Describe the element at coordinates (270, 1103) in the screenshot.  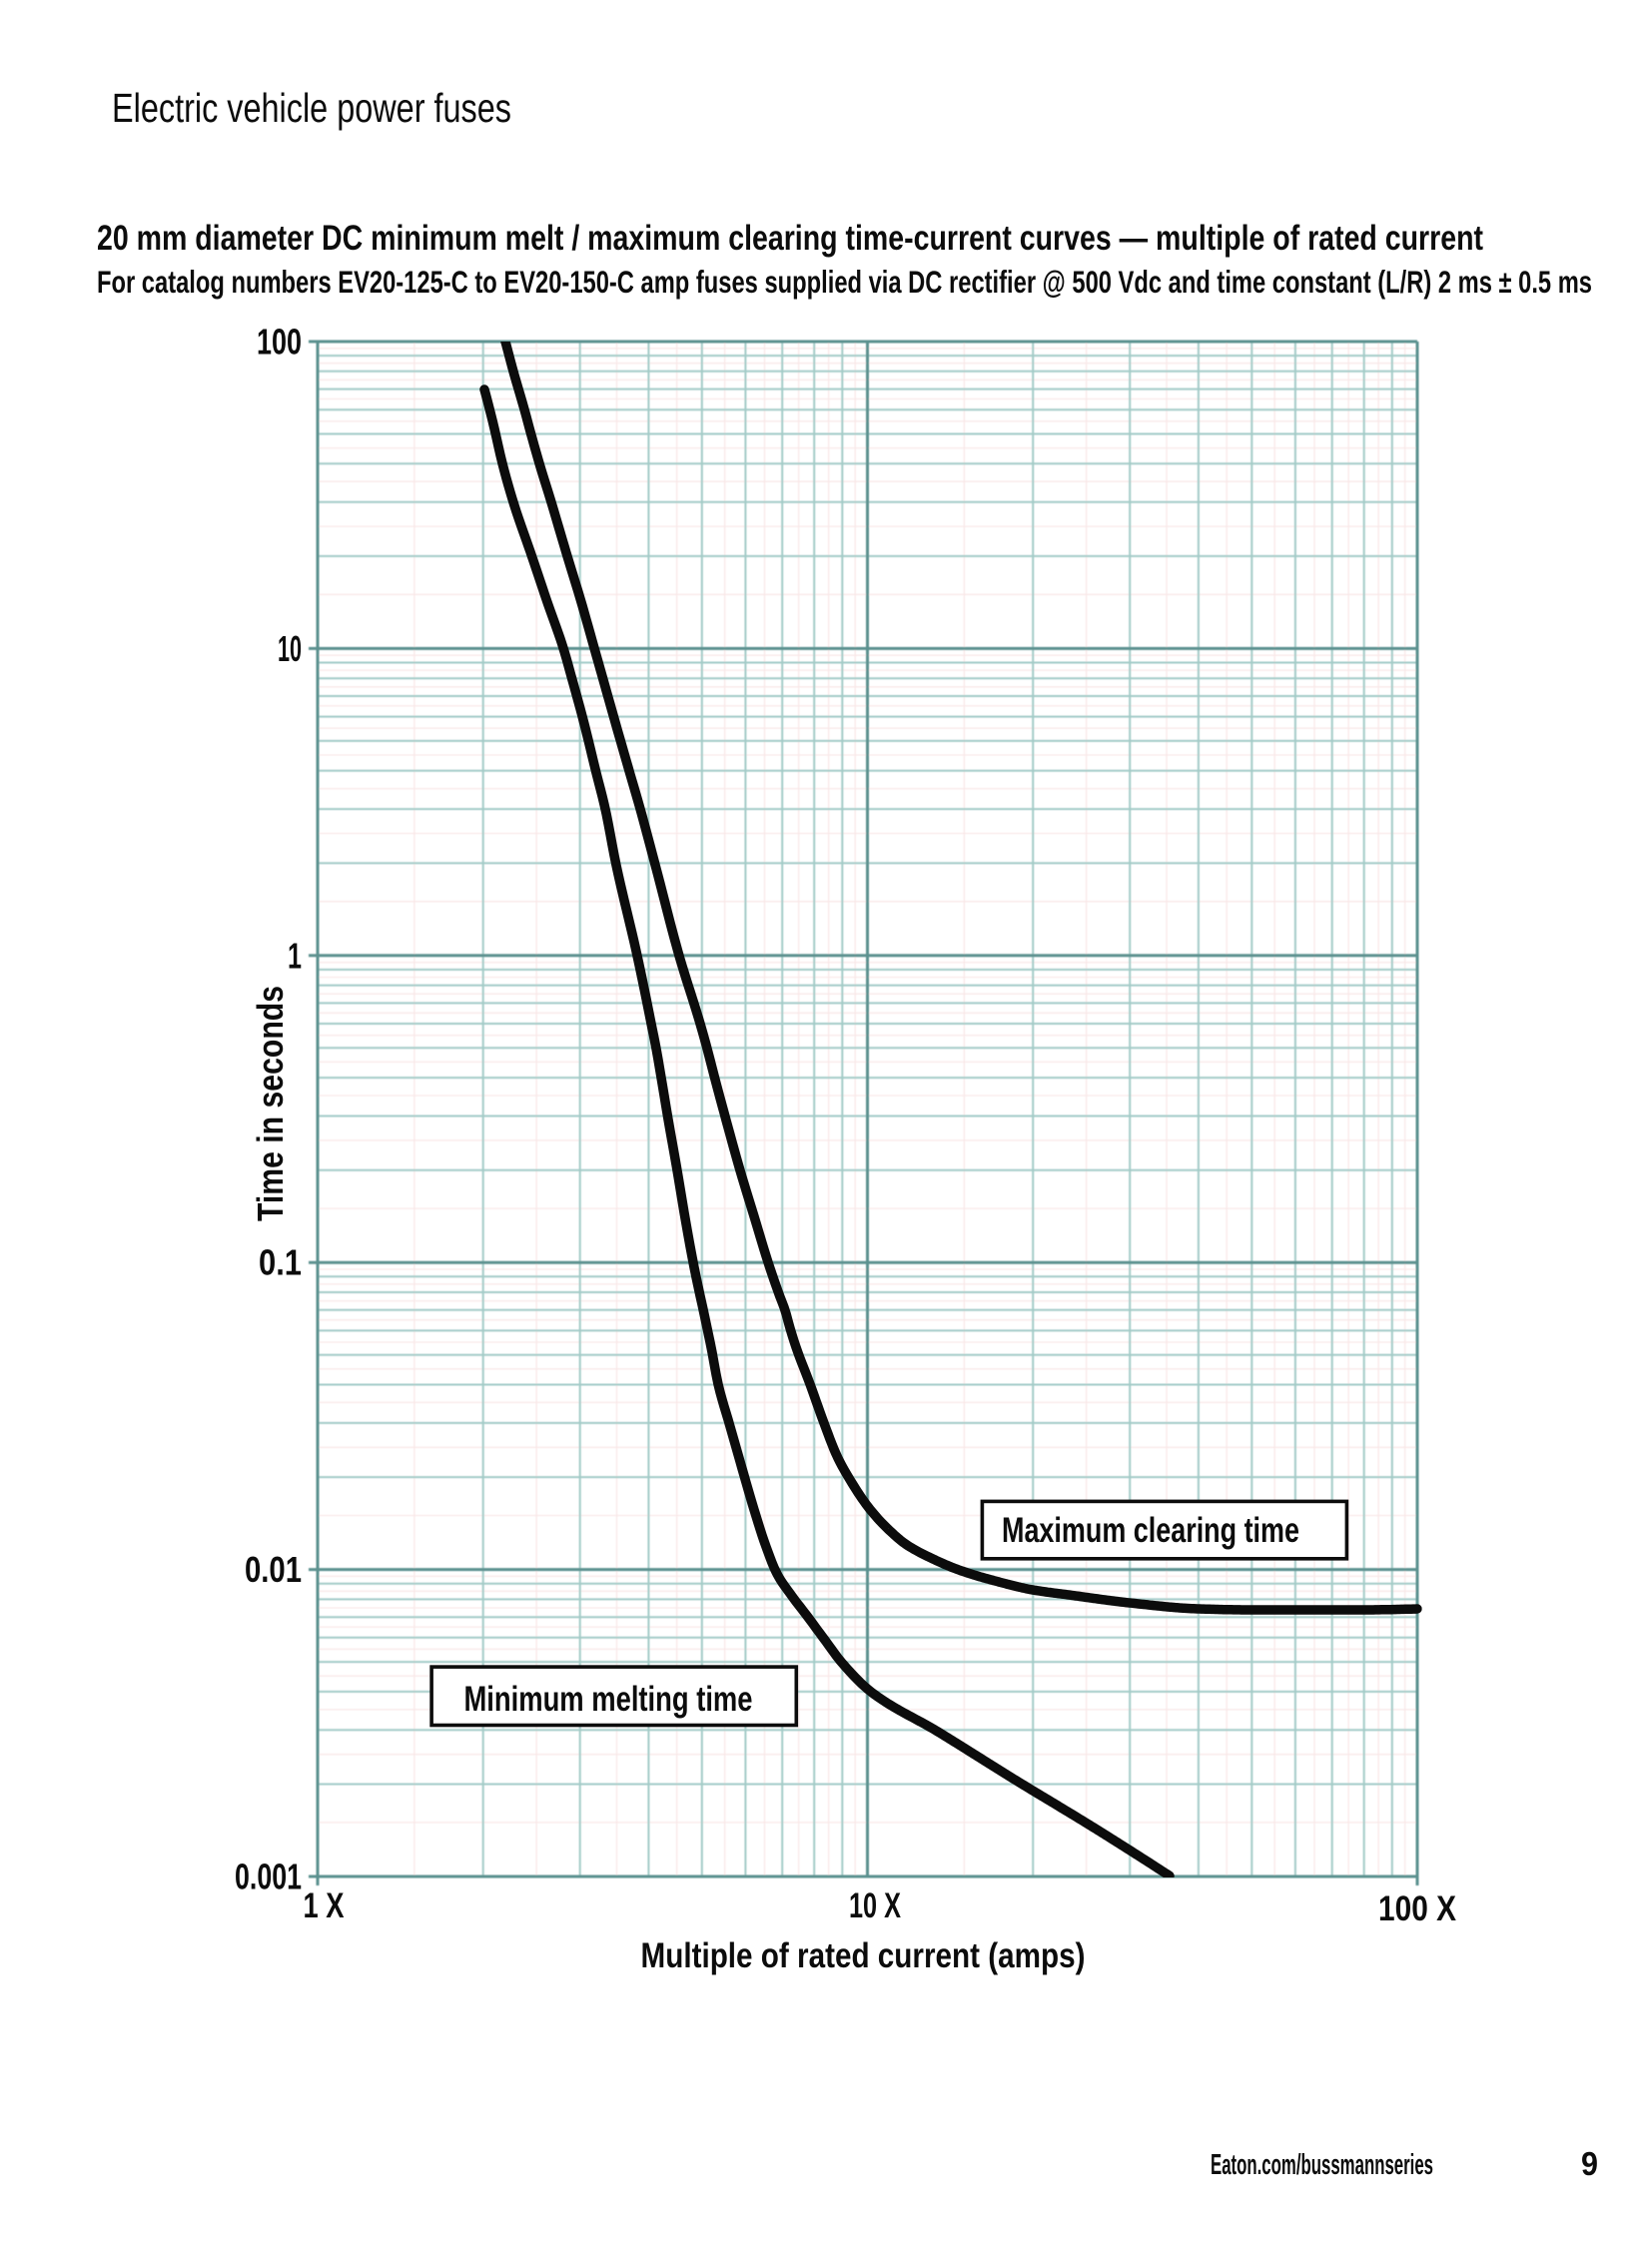
I see `svg-text: Time in seconds` at that location.